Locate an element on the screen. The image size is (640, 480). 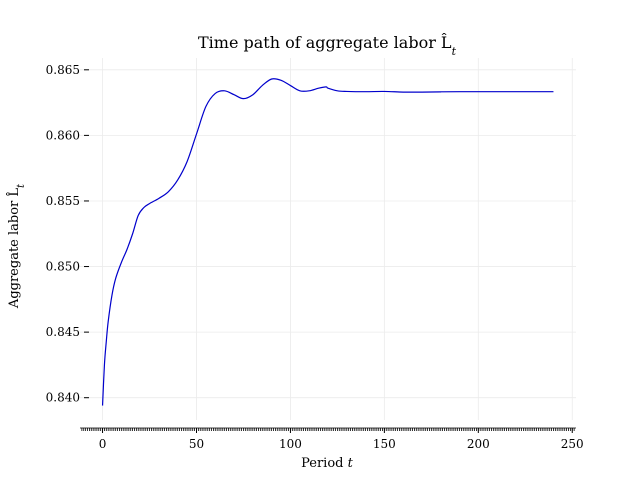
y-tick-label: 0.845 is located at coordinates (63, 332).